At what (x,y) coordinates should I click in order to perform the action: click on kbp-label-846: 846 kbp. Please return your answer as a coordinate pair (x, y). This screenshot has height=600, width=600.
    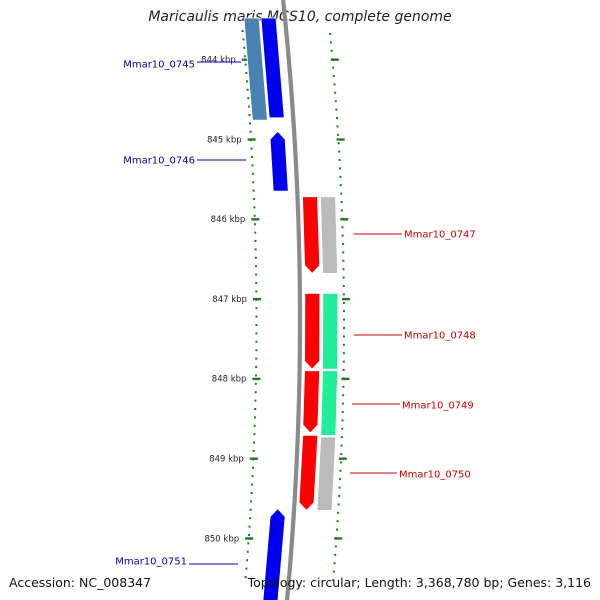
    Looking at the image, I should click on (228, 220).